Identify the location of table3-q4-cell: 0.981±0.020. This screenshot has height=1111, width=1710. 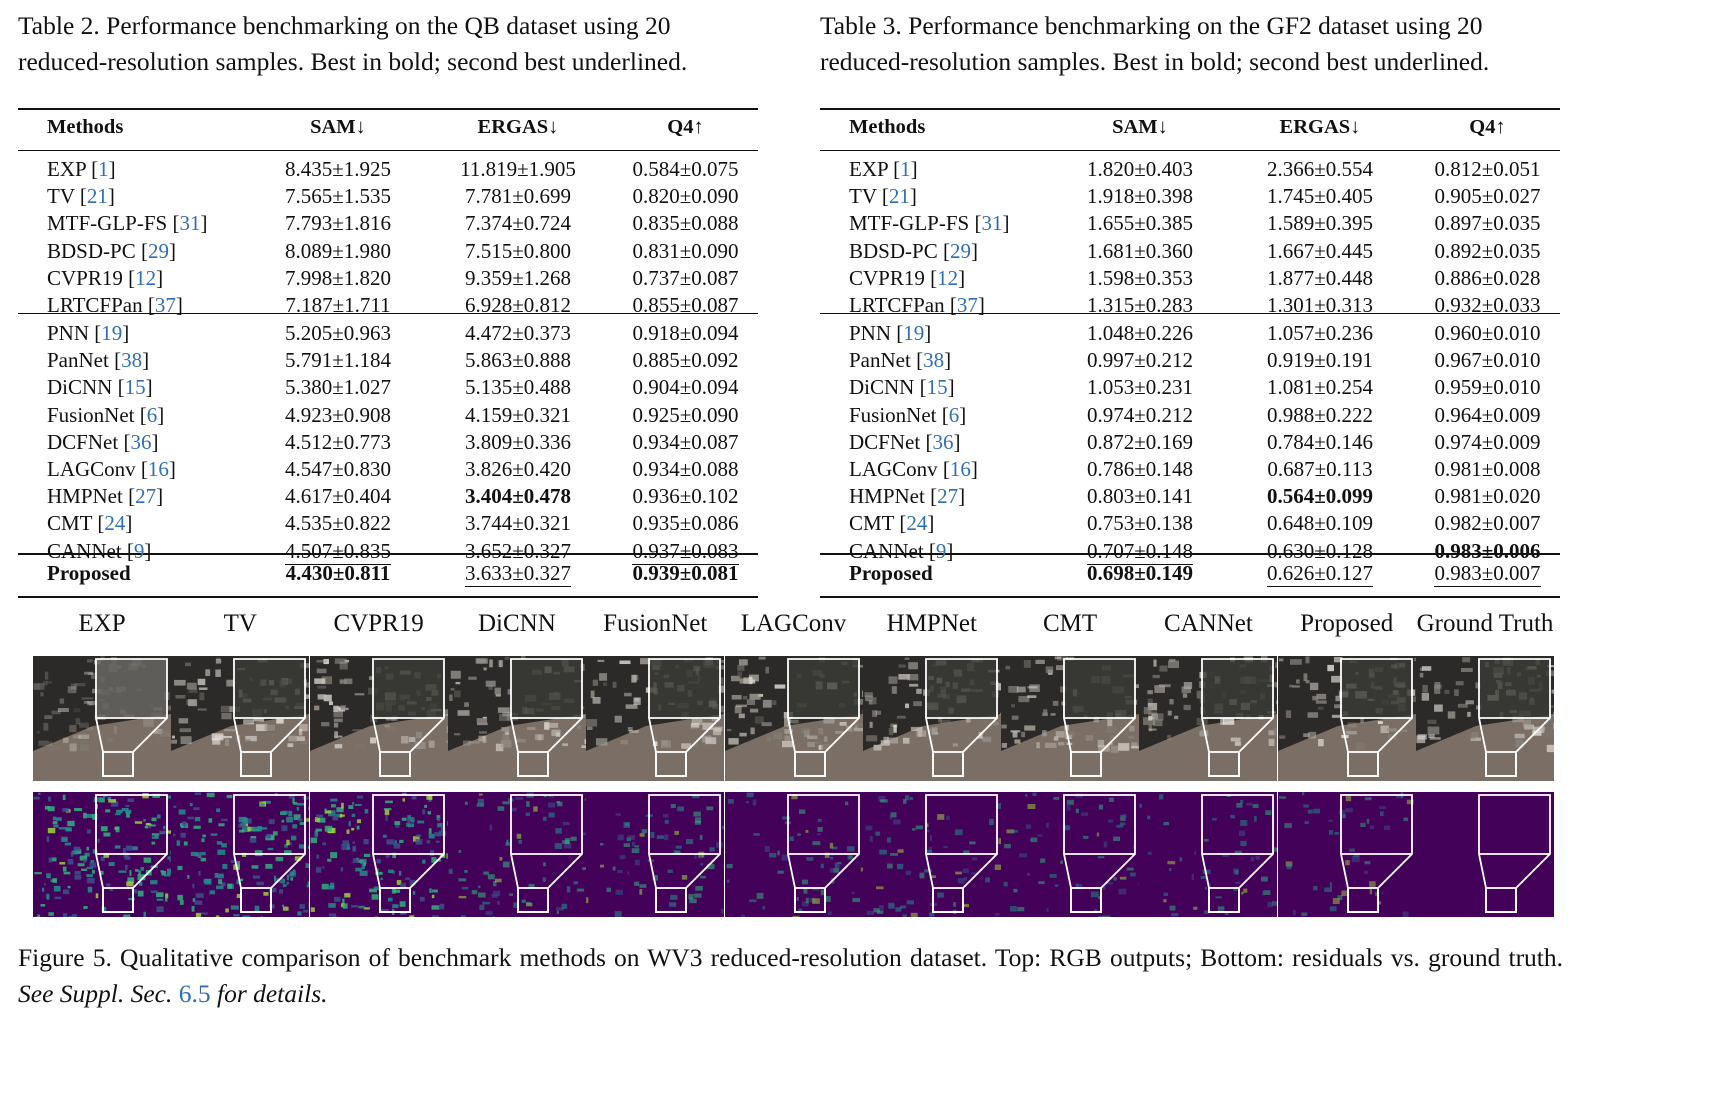
(1487, 496).